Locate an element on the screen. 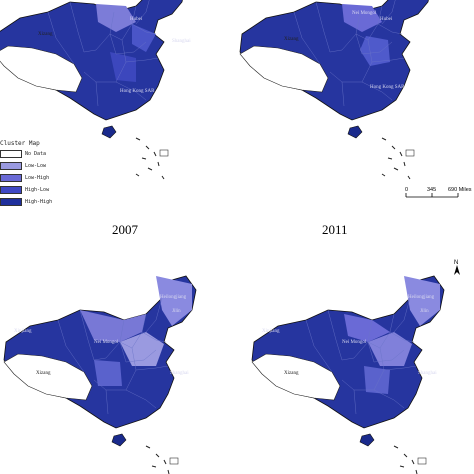  label-nm-4: Nei Mongol is located at coordinates (354, 342).